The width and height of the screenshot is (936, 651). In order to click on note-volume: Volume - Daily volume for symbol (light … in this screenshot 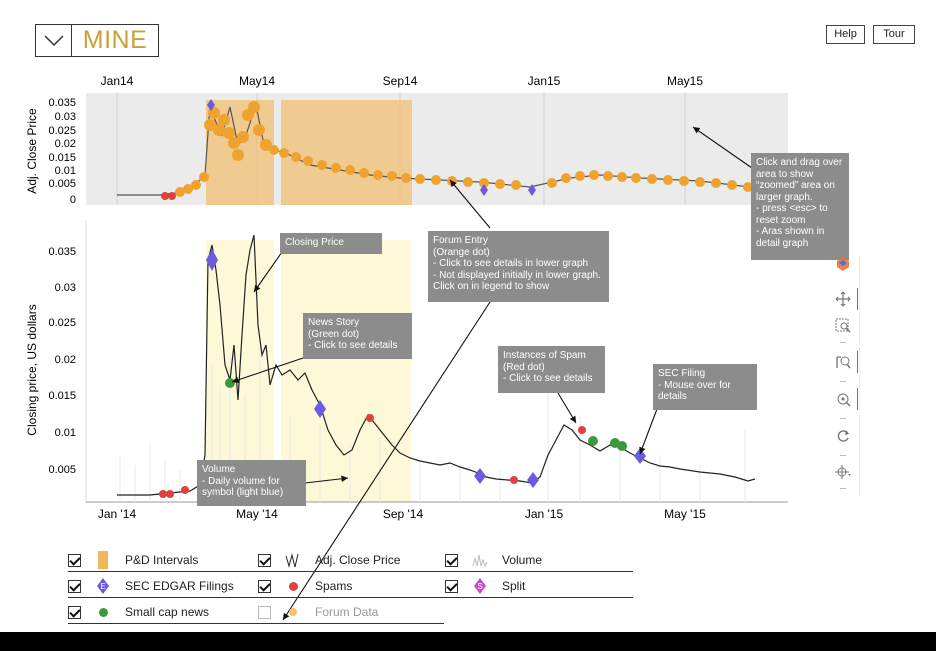, I will do `click(251, 483)`.